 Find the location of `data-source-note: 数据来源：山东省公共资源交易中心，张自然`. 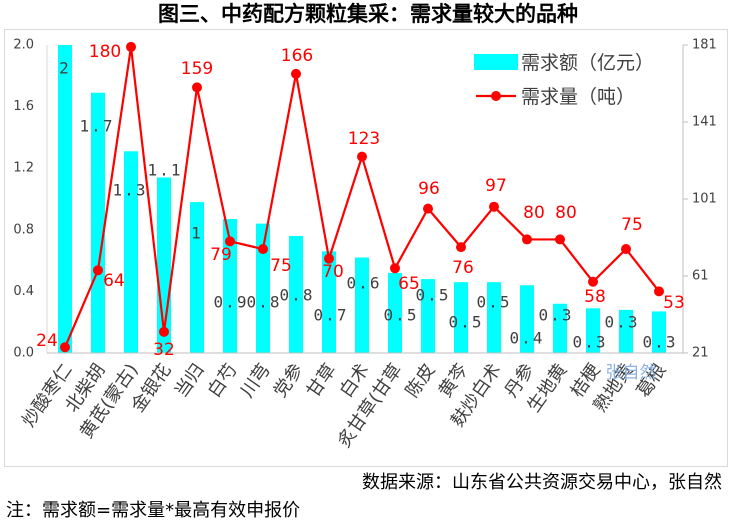

data-source-note: 数据来源：山东省公共资源交易中心，张自然 is located at coordinates (542, 482).